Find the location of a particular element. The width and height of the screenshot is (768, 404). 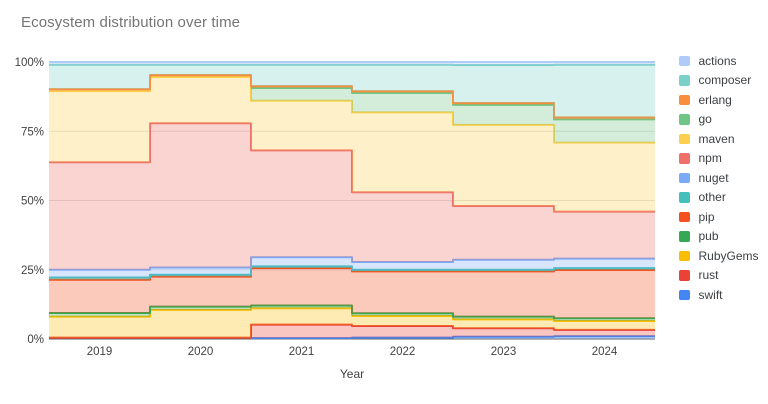

y-tick-label: 25% is located at coordinates (32, 271).